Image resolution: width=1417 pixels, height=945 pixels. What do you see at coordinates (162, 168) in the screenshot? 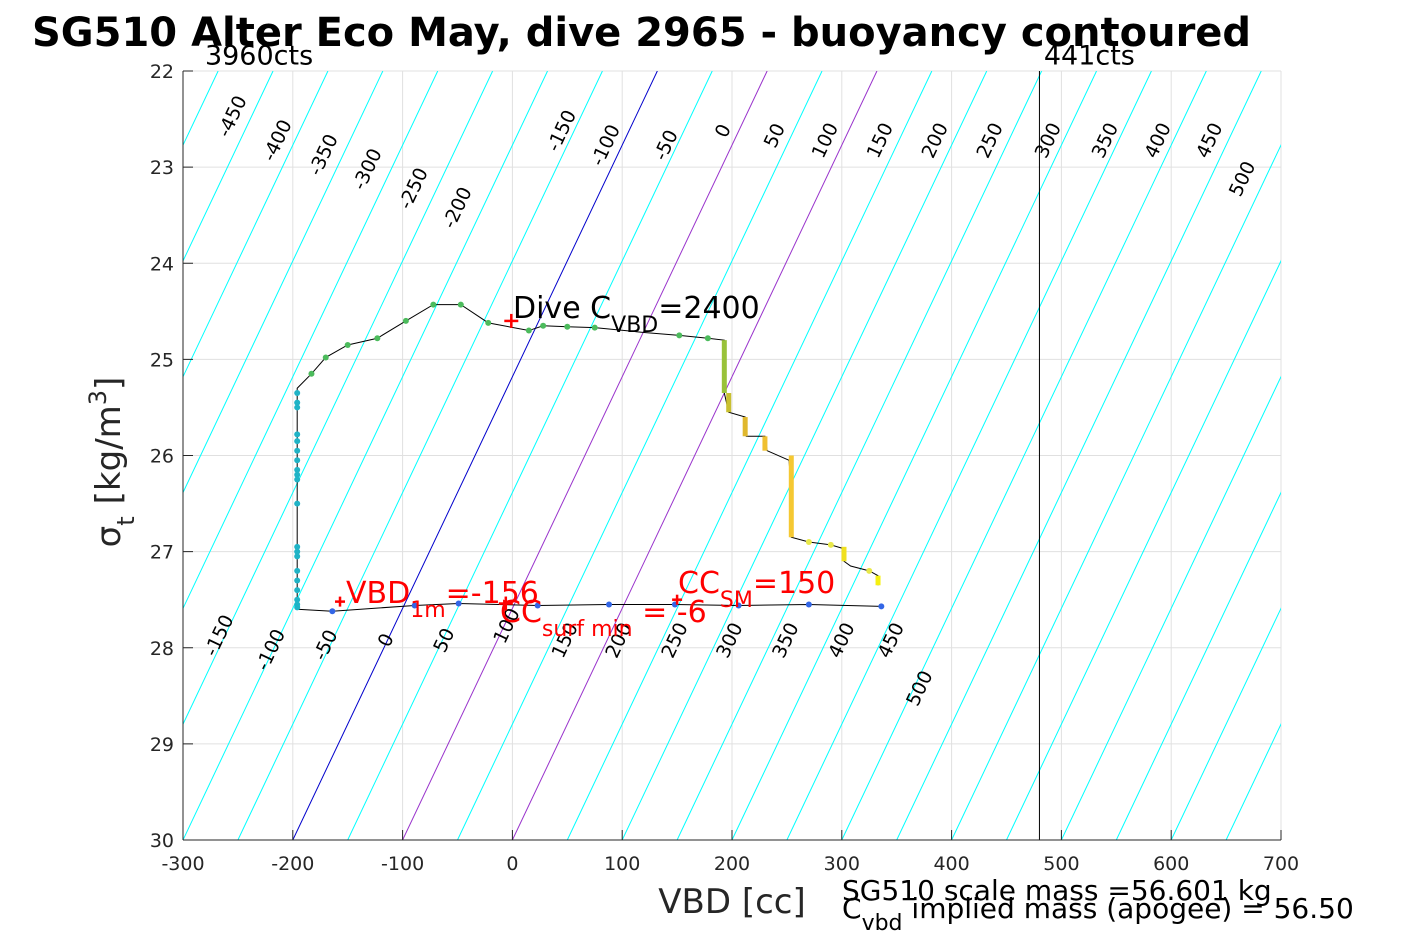
I see `y-tick-label: 23` at bounding box center [162, 168].